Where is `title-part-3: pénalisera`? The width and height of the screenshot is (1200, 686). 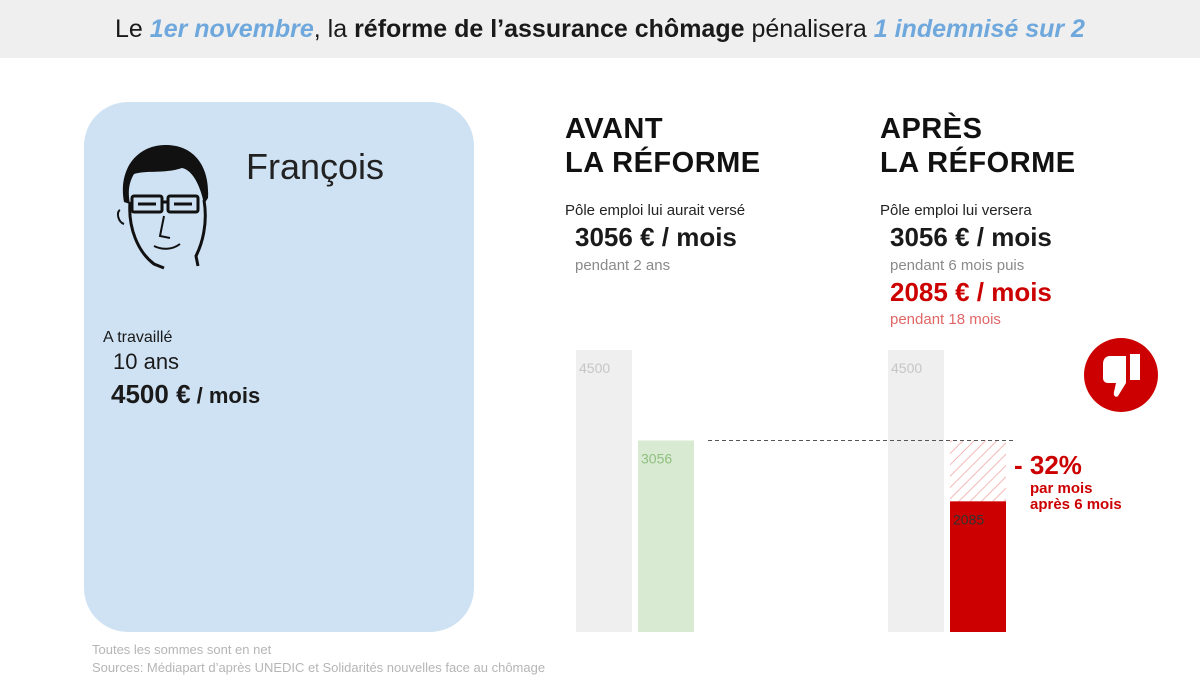 title-part-3: pénalisera is located at coordinates (809, 28).